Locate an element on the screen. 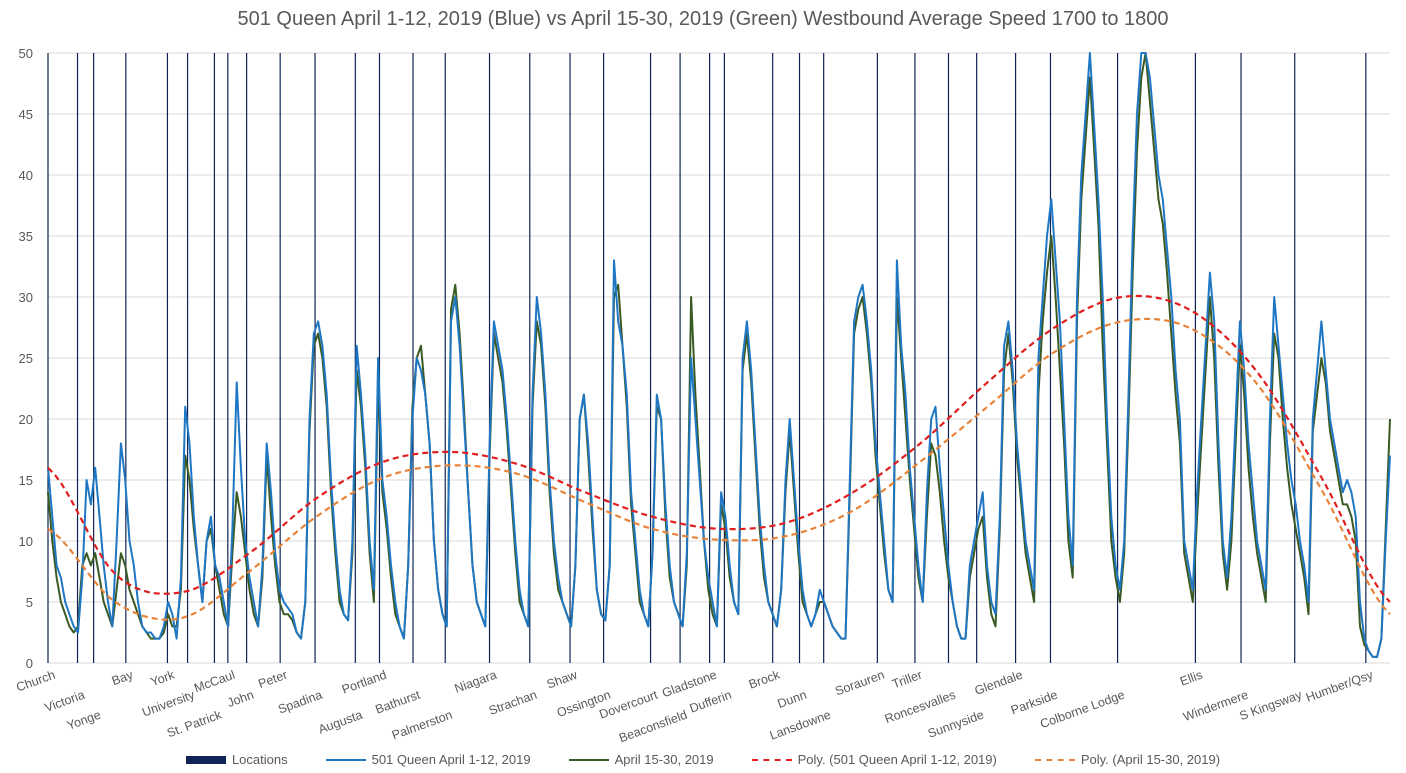  x-tick-label: Dufferin is located at coordinates (711, 702).